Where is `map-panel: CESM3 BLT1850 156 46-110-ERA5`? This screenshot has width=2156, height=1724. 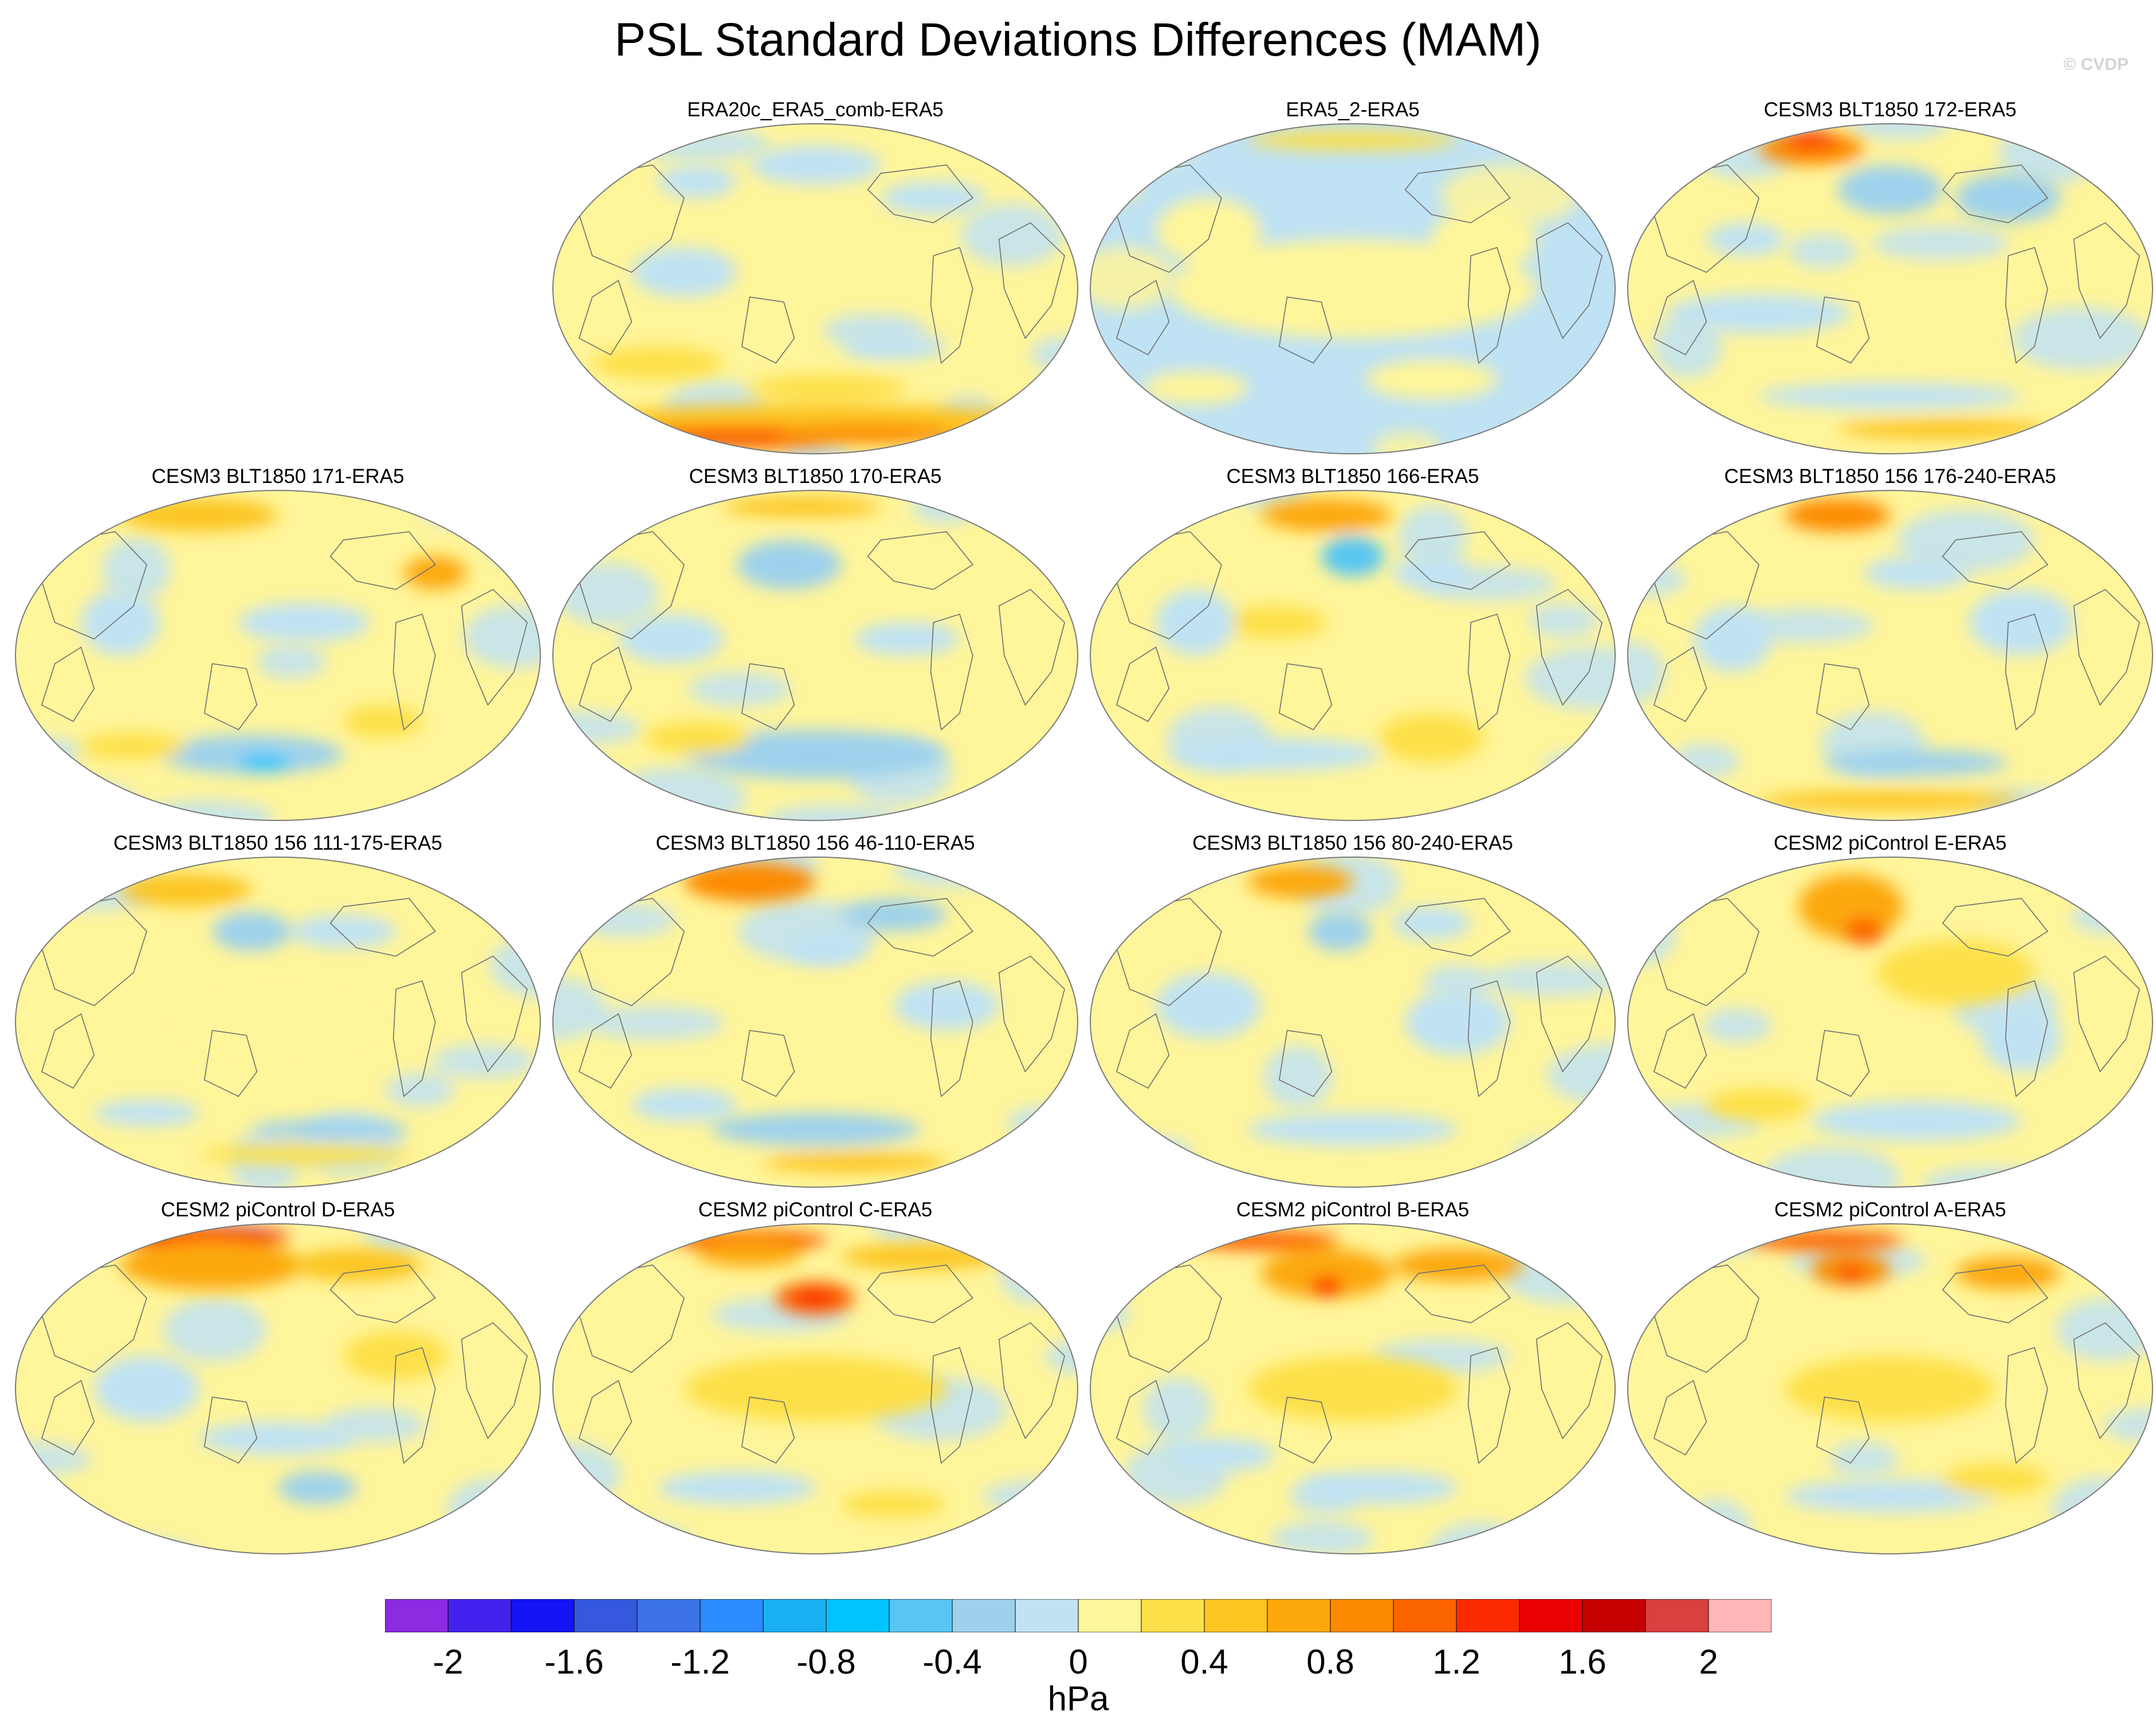 map-panel: CESM3 BLT1850 156 46-110-ERA5 is located at coordinates (815, 1014).